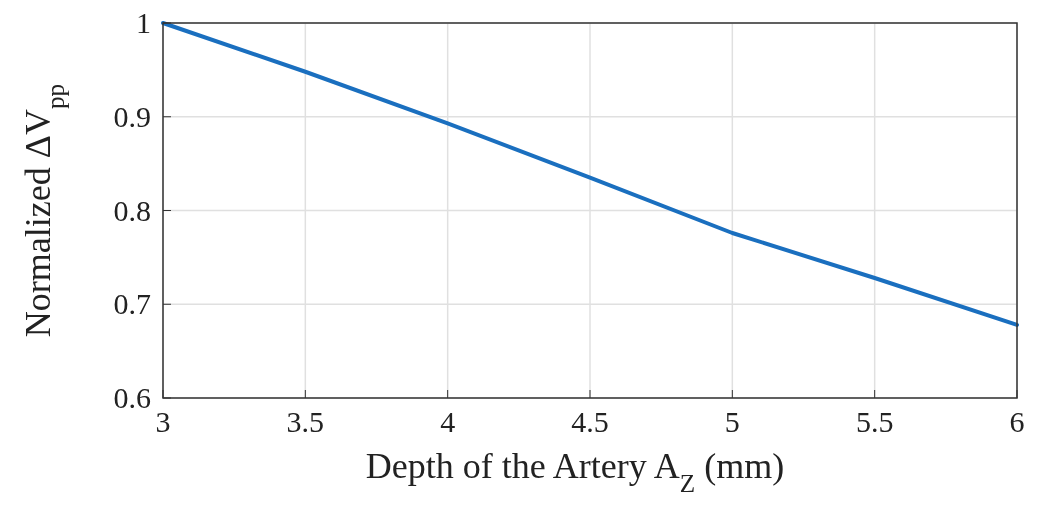 The image size is (1039, 527). What do you see at coordinates (590, 421) in the screenshot?
I see `x-tick-label: 4.5` at bounding box center [590, 421].